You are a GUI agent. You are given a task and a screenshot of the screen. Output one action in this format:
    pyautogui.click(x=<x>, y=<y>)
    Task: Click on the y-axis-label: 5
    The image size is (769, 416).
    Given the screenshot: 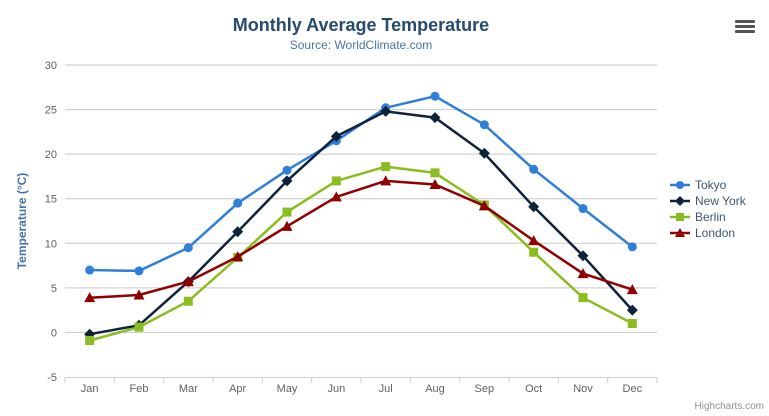 What is the action you would take?
    pyautogui.click(x=54, y=289)
    